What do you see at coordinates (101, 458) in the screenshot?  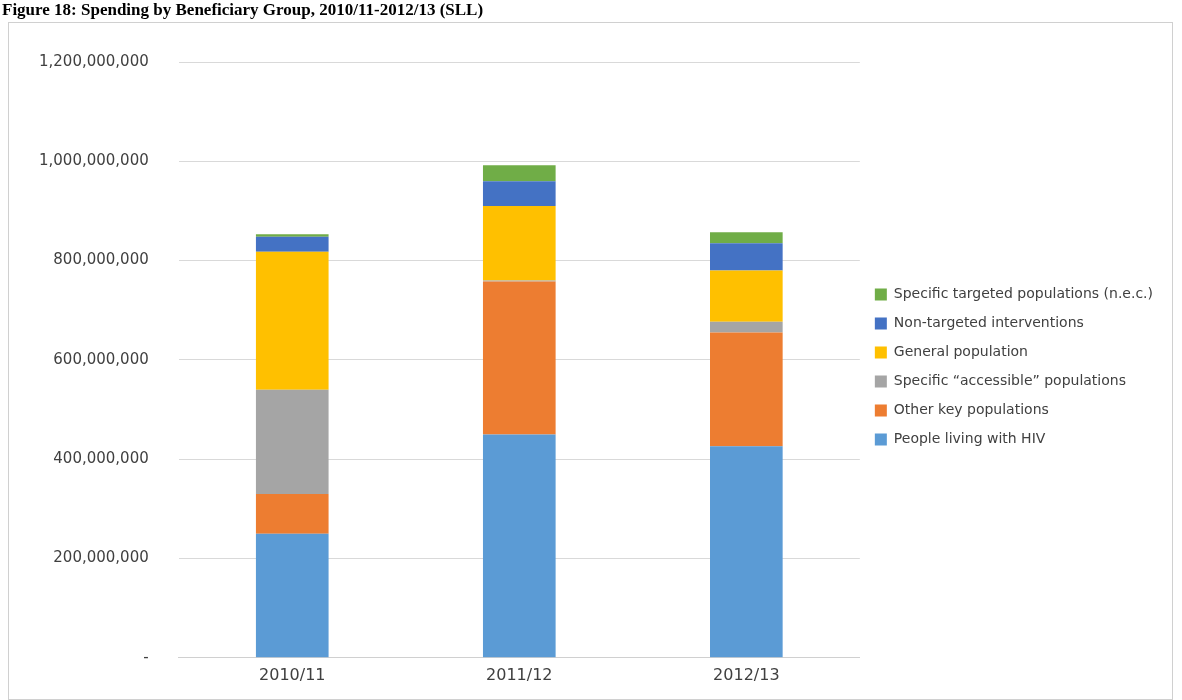 I see `y-tick-label: 400,000,000` at bounding box center [101, 458].